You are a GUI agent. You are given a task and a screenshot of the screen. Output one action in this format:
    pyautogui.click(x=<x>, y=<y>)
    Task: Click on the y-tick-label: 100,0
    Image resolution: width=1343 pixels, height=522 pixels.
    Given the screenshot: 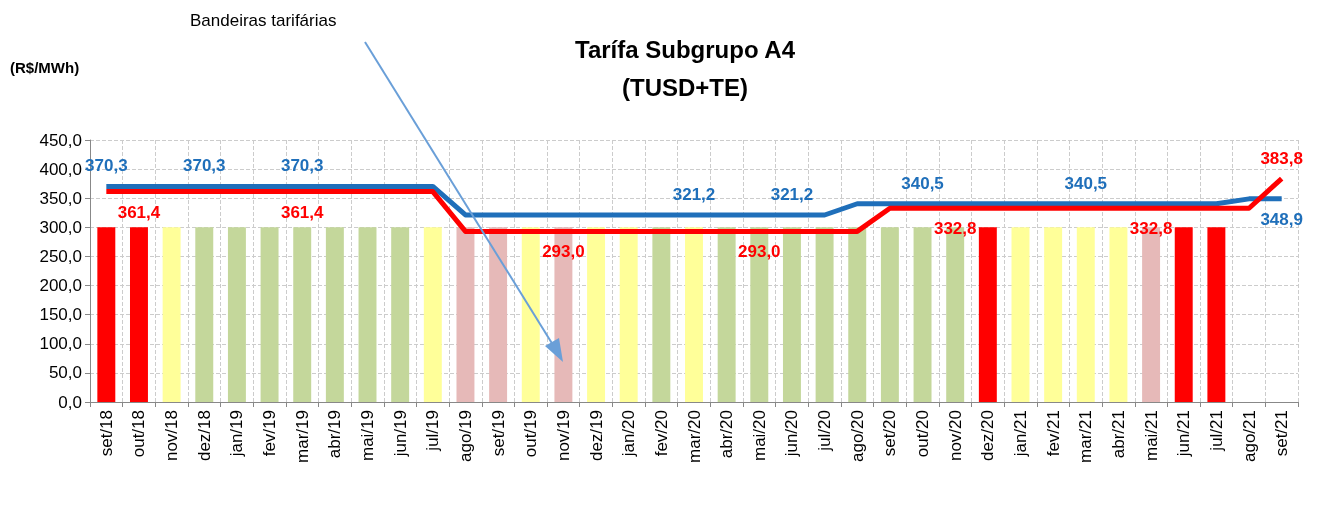 What is the action you would take?
    pyautogui.click(x=60, y=344)
    